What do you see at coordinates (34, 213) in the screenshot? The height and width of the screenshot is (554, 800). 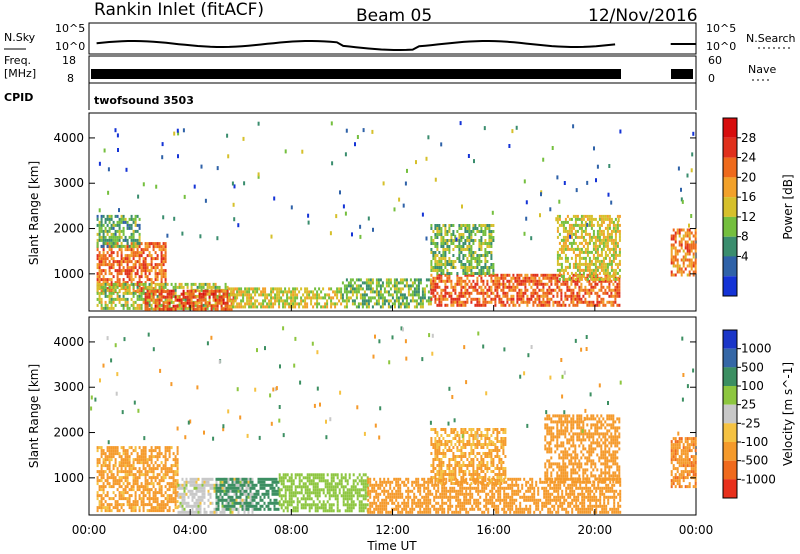 I see `power-y-axis-label: Slant Range [km]` at bounding box center [34, 213].